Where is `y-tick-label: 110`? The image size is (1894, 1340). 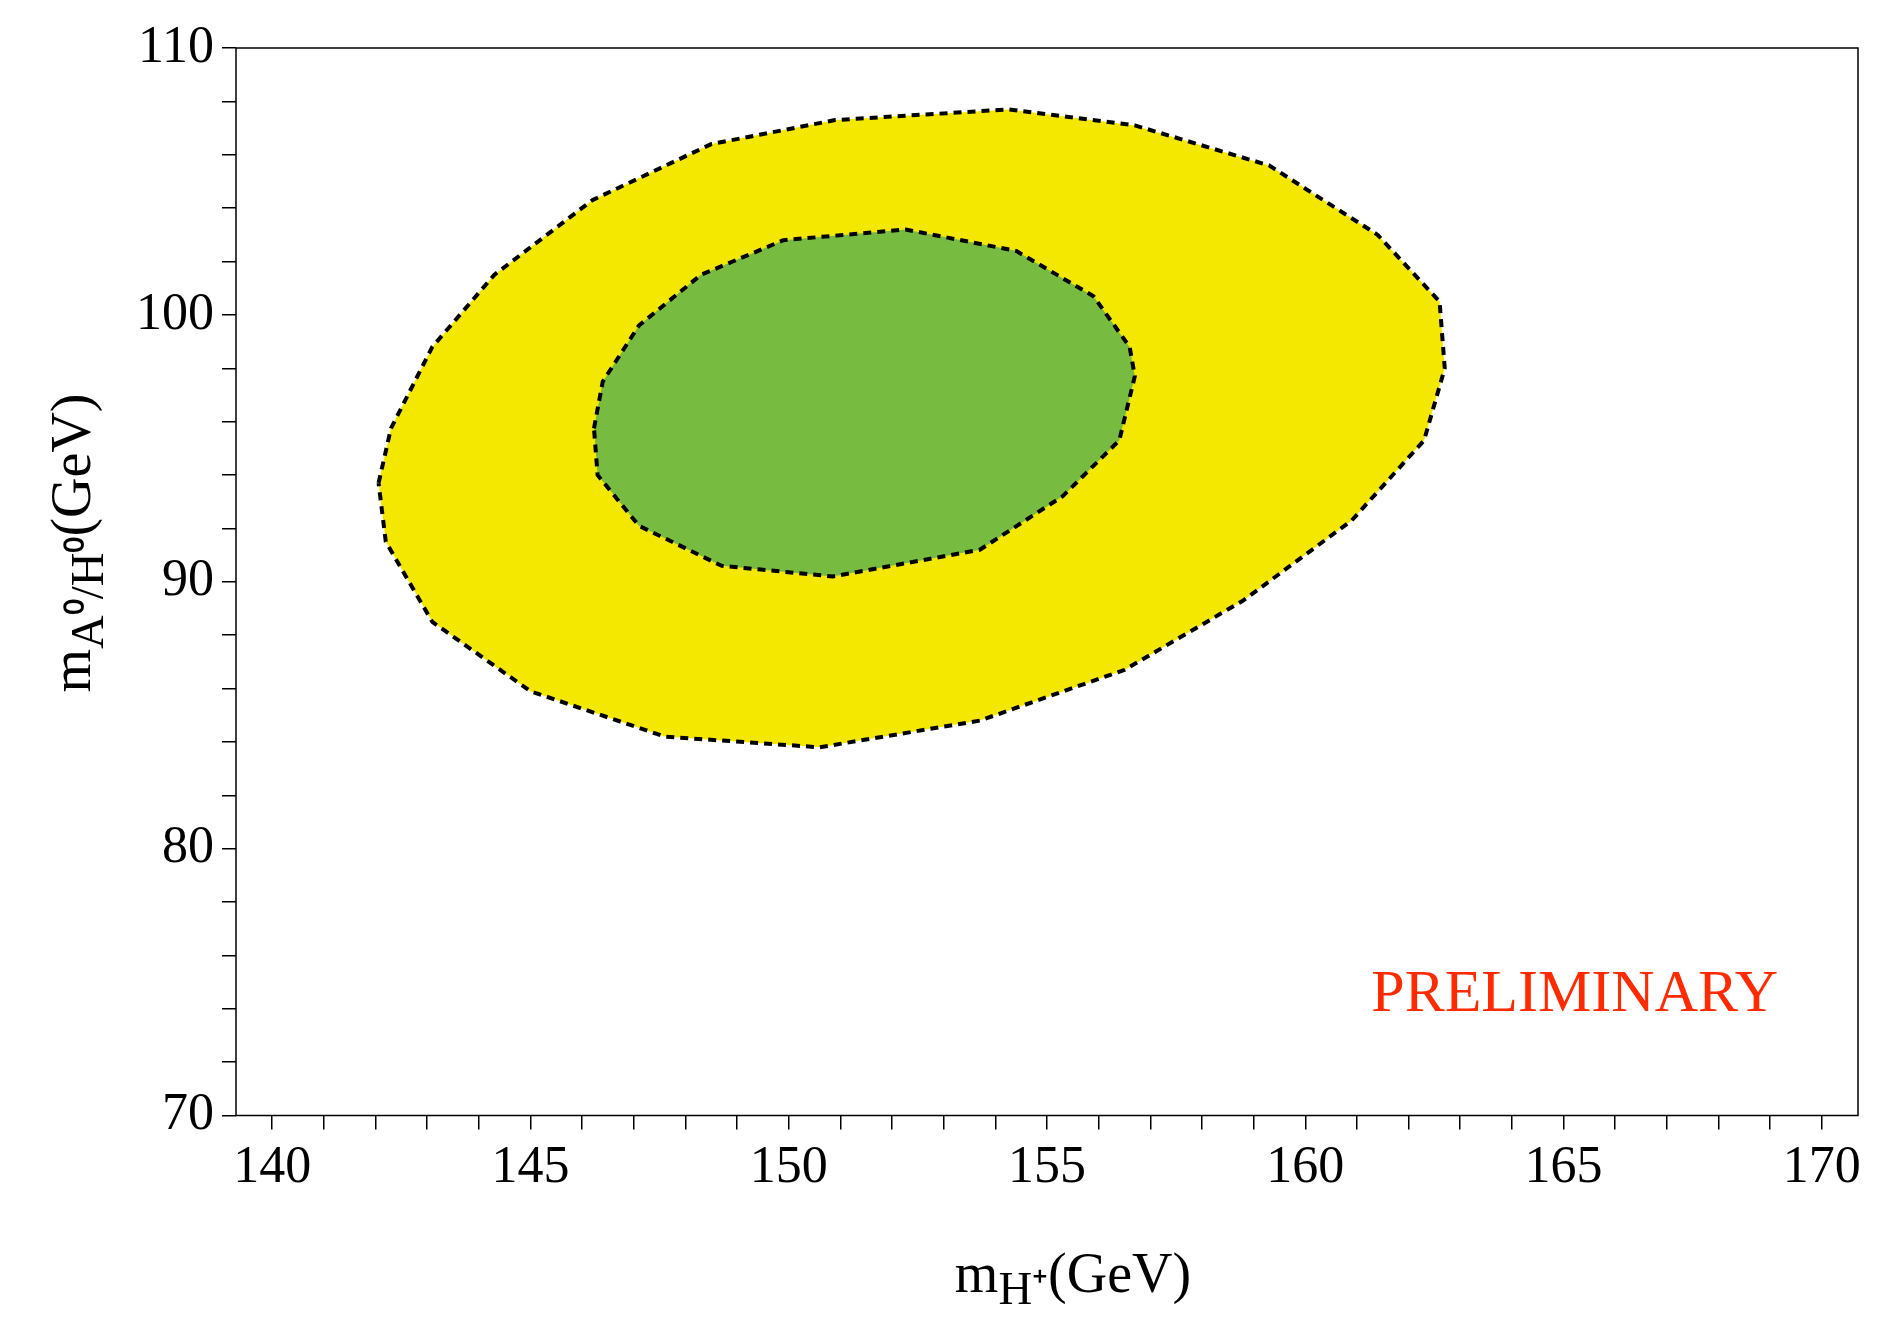 y-tick-label: 110 is located at coordinates (175, 44).